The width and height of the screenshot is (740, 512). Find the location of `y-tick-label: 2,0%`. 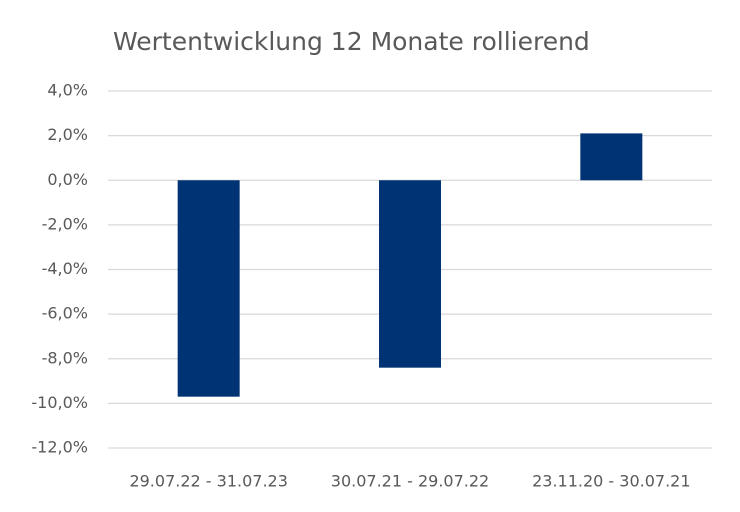

y-tick-label: 2,0% is located at coordinates (67, 134).